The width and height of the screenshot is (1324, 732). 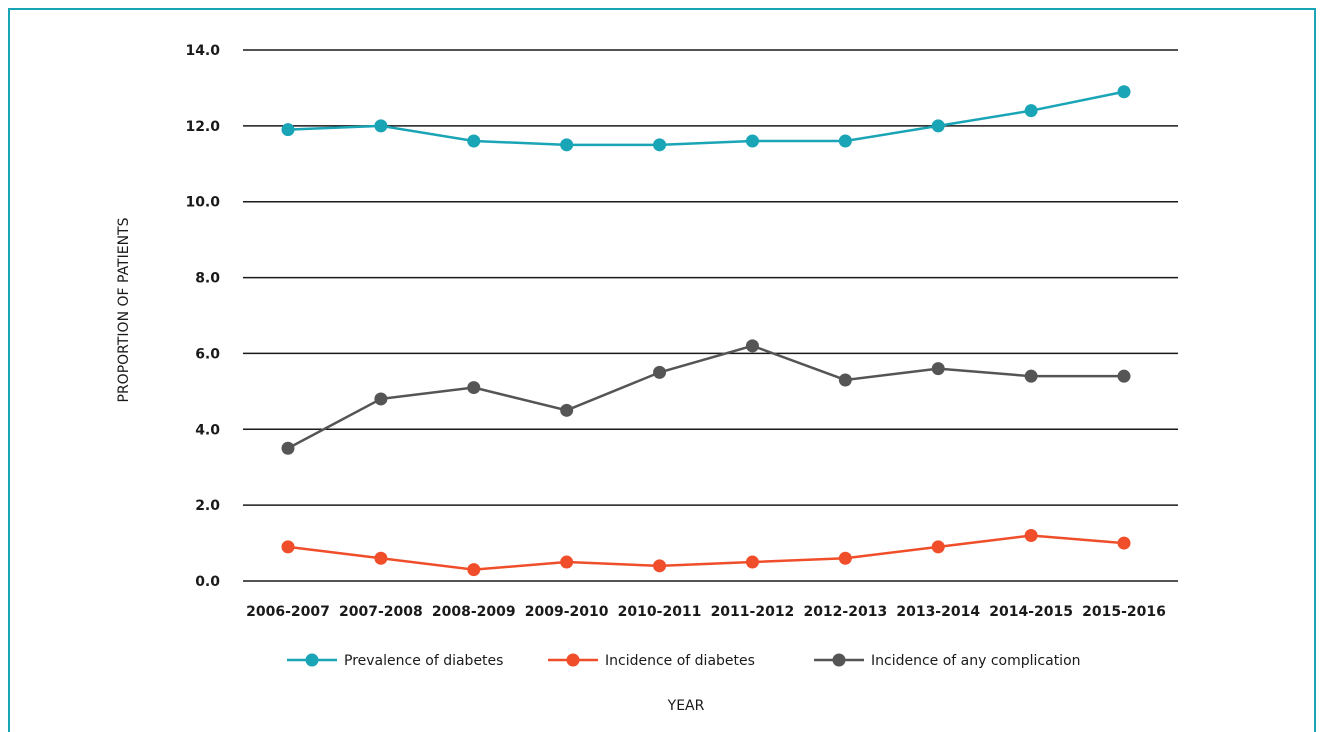 I want to click on legend-label-0: Prevalence of diabetes, so click(x=423, y=661).